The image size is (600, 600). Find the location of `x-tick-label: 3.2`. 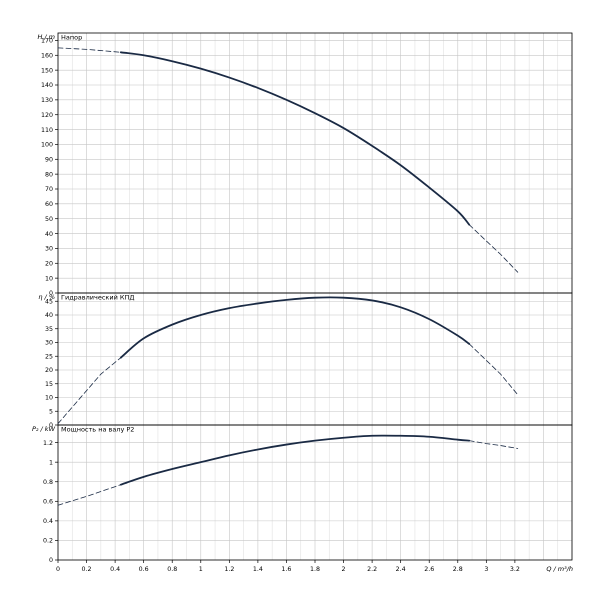

x-tick-label: 3.2 is located at coordinates (515, 569).